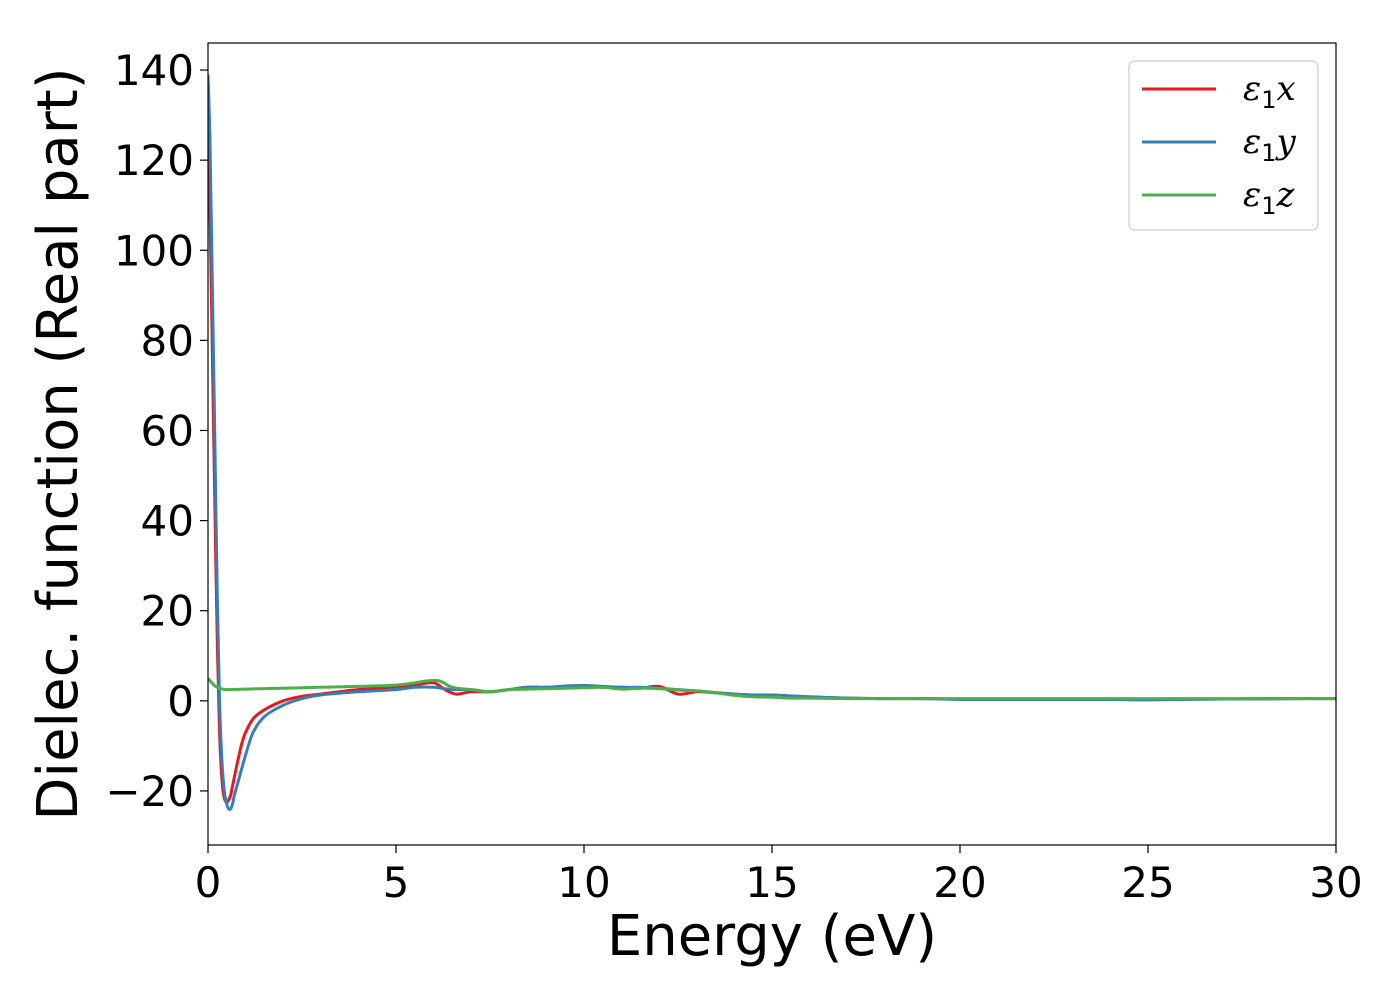 This screenshot has width=1400, height=1000. What do you see at coordinates (208, 882) in the screenshot?
I see `x-tick-label: 0` at bounding box center [208, 882].